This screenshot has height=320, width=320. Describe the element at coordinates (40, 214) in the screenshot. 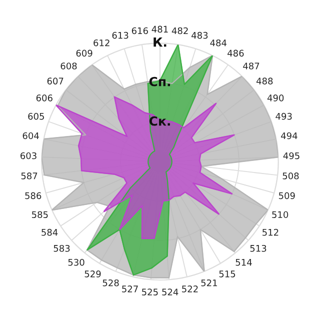

I see `spoke-label: 585` at that location.